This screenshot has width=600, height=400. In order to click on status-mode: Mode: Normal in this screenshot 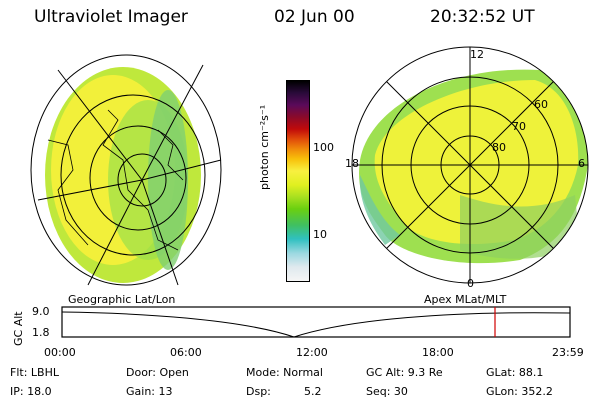, I will do `click(284, 372)`.